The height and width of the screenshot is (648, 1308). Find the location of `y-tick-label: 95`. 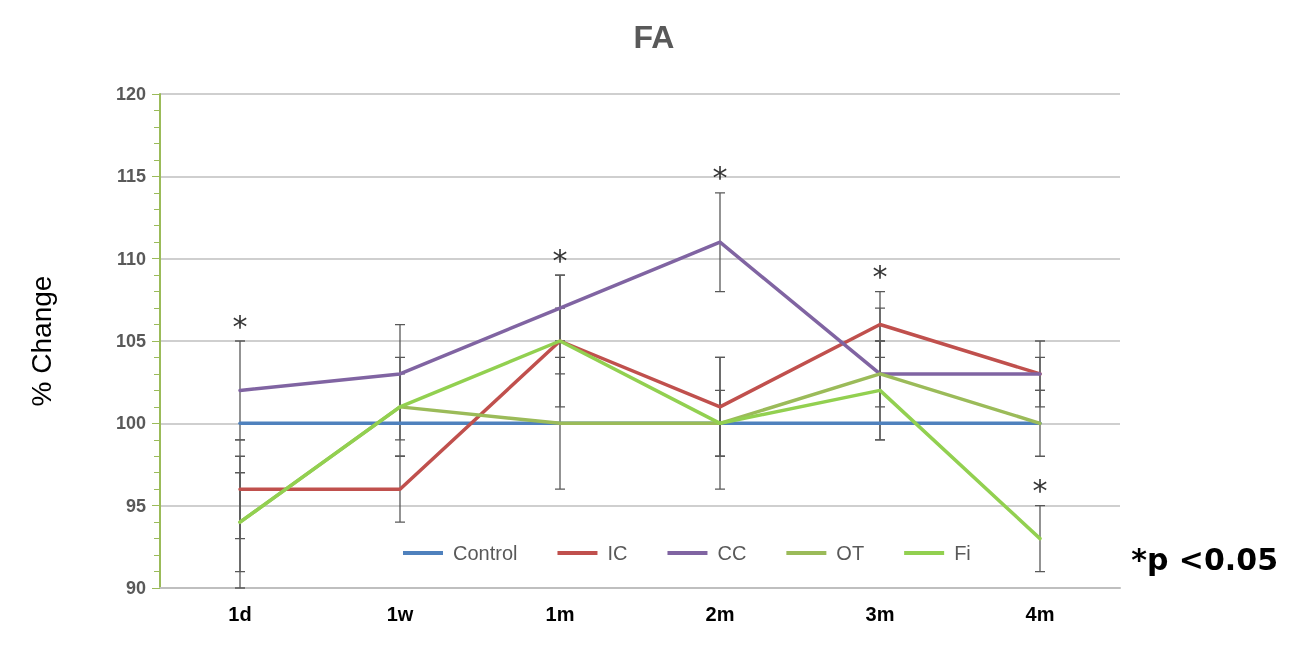

y-tick-label: 95 is located at coordinates (135, 505).